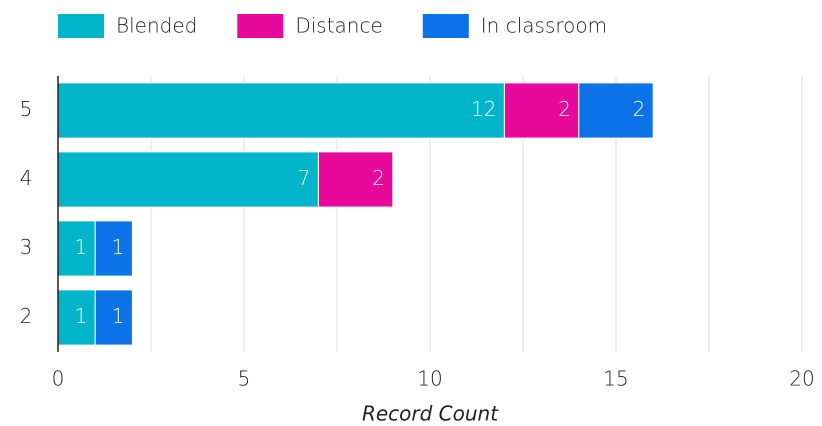 Image resolution: width=822 pixels, height=426 pixels. I want to click on x-tick-label: 10, so click(429, 379).